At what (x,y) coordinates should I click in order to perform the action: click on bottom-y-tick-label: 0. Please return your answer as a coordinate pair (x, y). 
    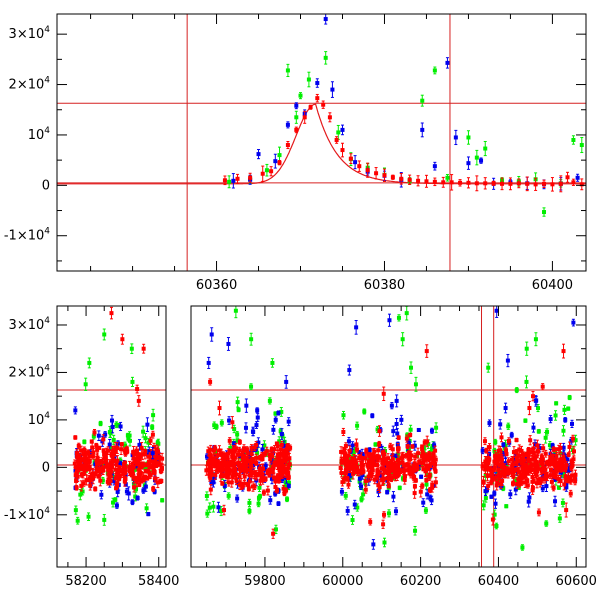
    Looking at the image, I should click on (46, 467).